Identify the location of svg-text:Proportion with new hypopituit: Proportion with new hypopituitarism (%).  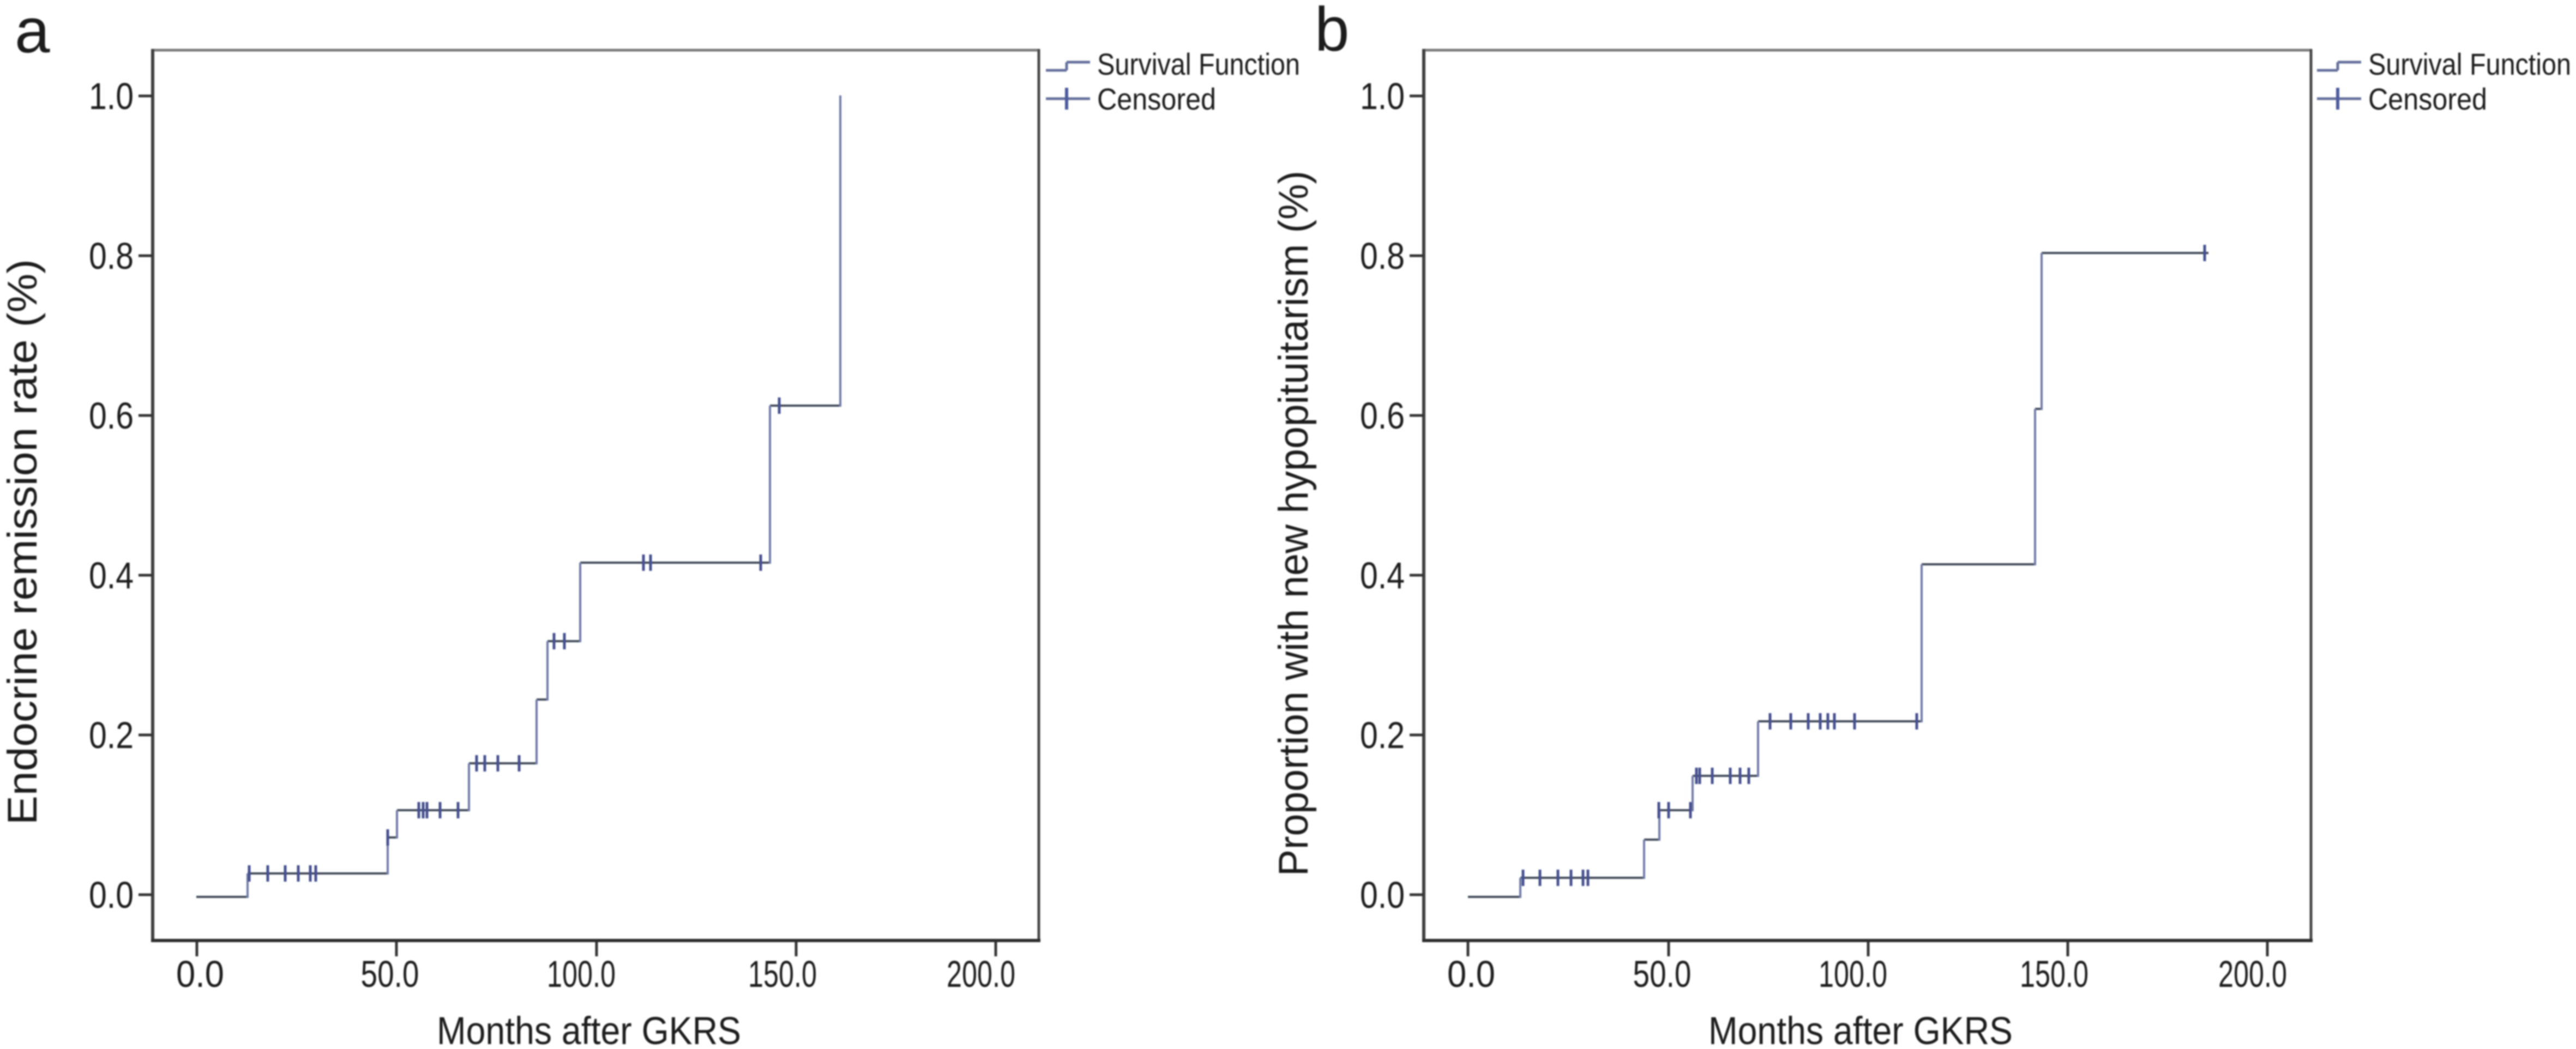
(1294, 523).